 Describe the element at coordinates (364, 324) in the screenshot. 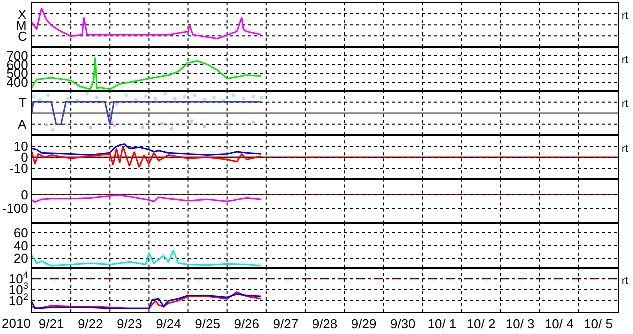

I see `x-tick-label: 9/29` at that location.